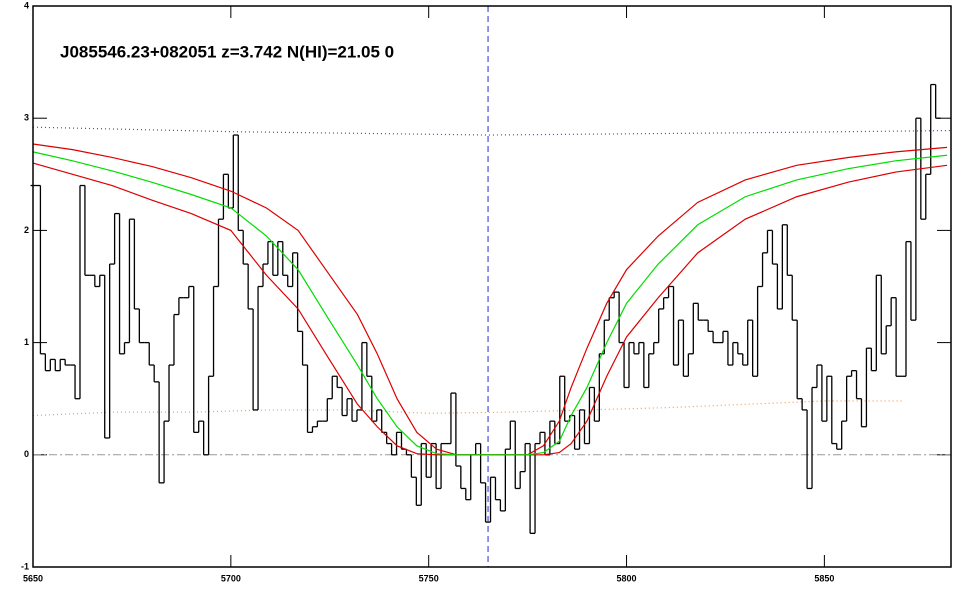  Describe the element at coordinates (25, 566) in the screenshot. I see `y-tick-label: -1` at that location.